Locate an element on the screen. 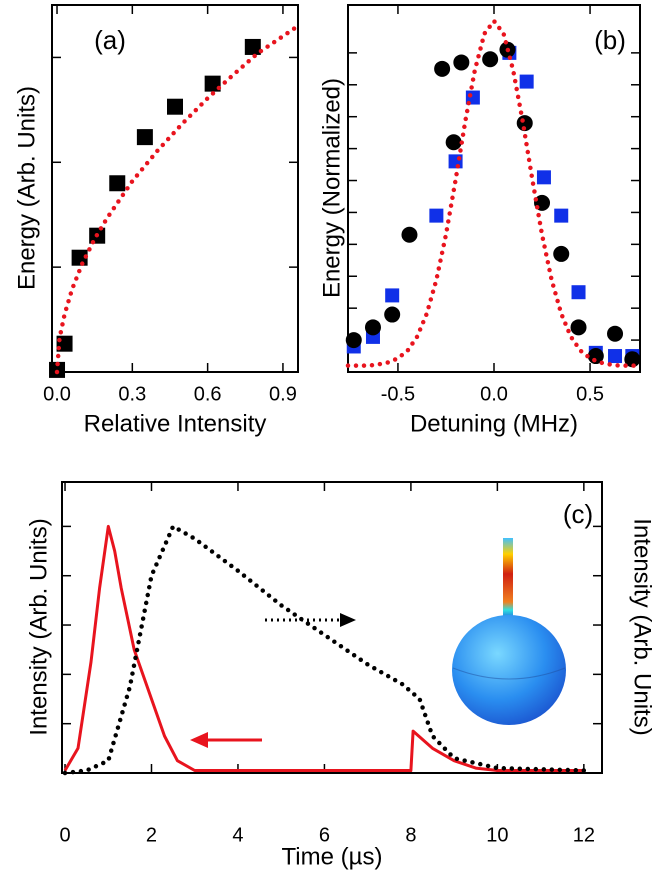  panel-label: (c) is located at coordinates (578, 514).